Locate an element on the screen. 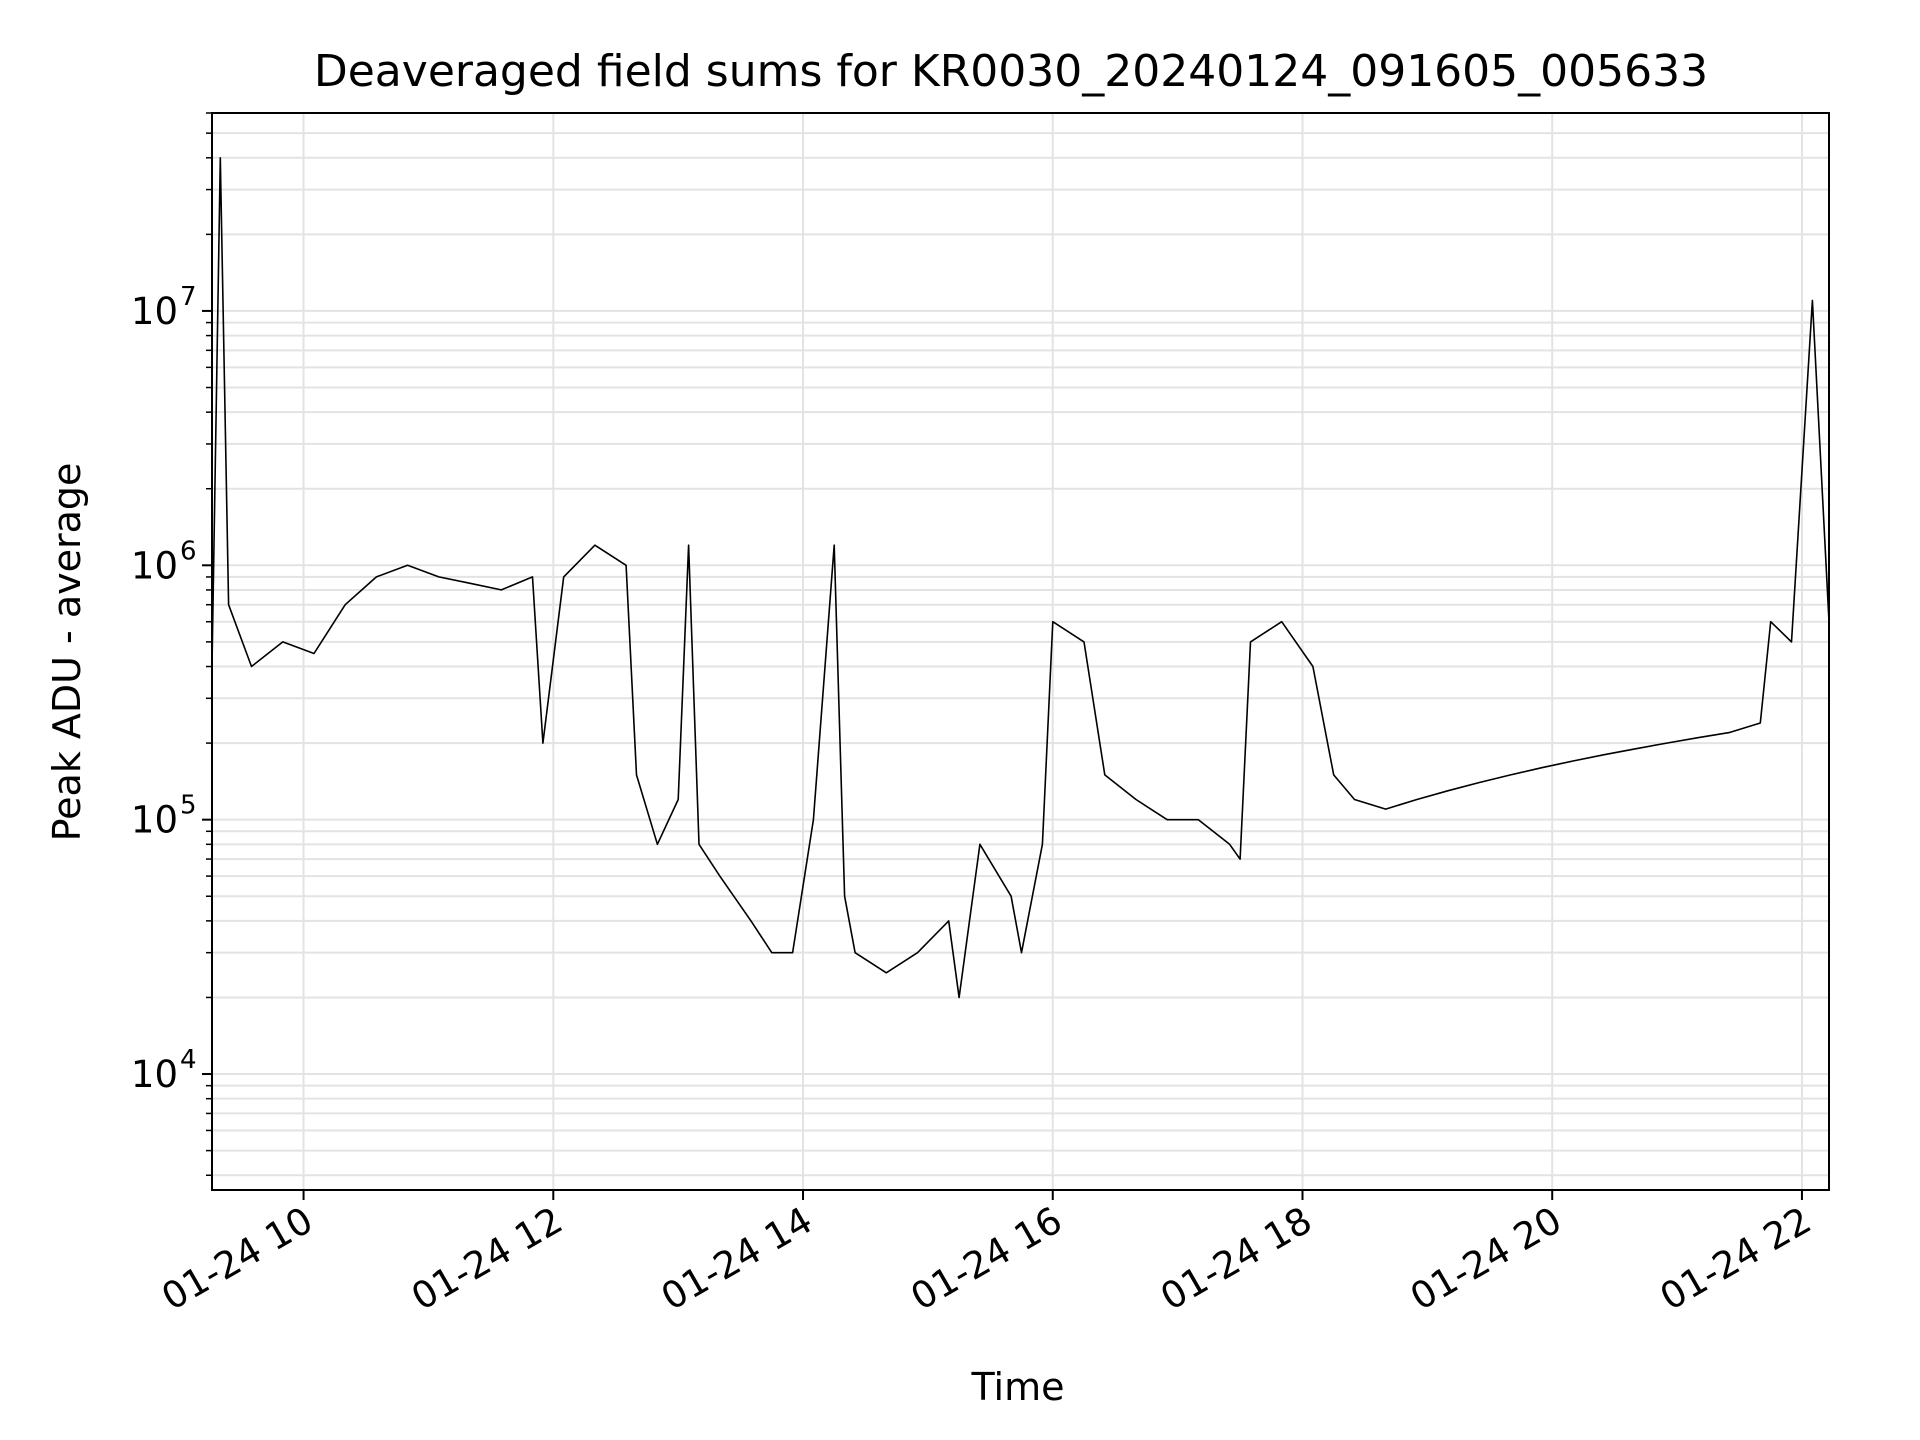 The width and height of the screenshot is (1920, 1440). y-tick-exponent: 4 is located at coordinates (188, 1060).